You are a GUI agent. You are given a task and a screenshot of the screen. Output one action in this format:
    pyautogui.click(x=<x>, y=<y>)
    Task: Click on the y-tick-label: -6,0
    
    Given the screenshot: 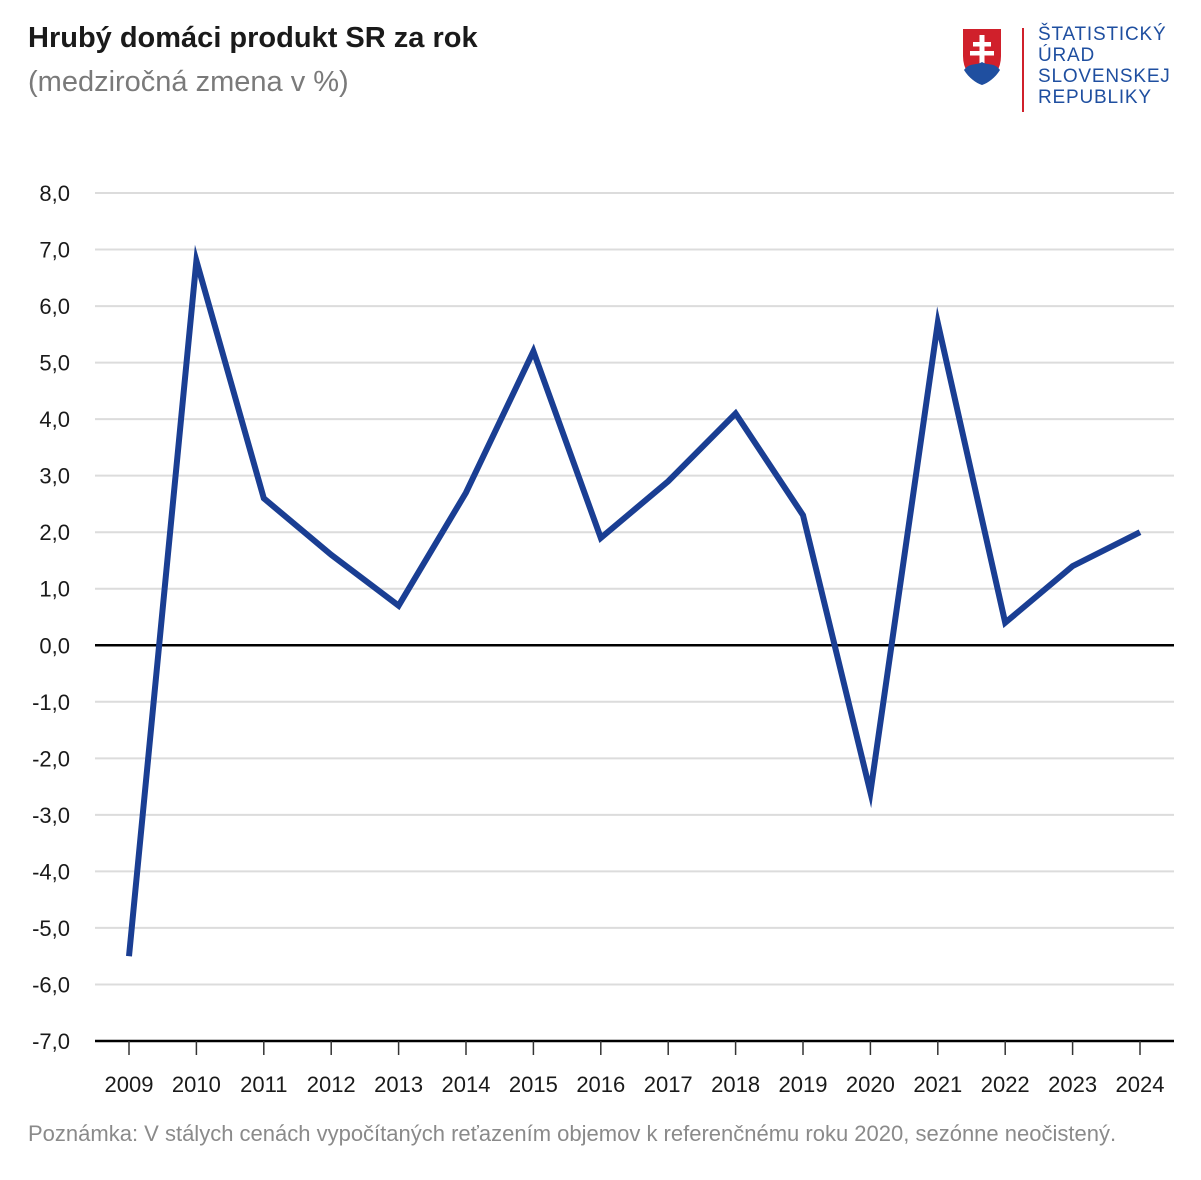 What is the action you would take?
    pyautogui.click(x=51, y=984)
    